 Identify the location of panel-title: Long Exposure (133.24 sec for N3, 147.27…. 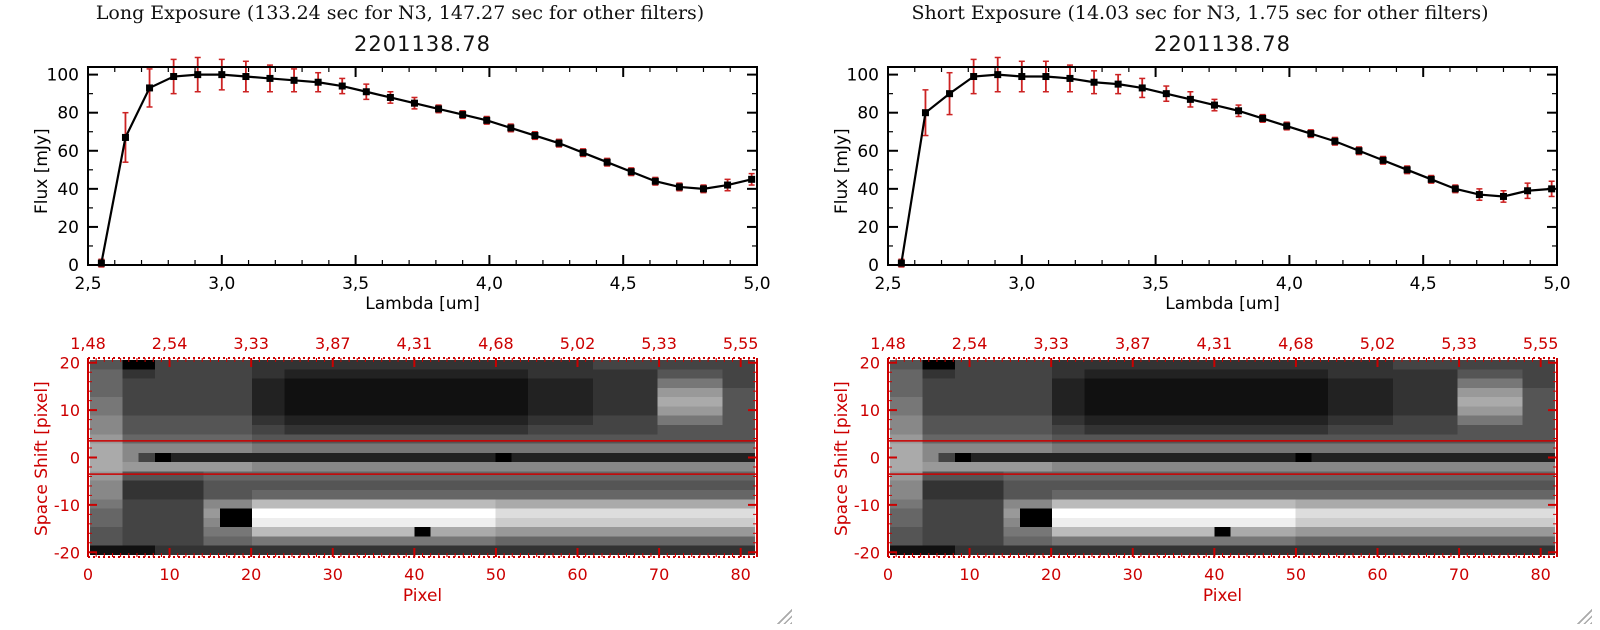
(400, 13).